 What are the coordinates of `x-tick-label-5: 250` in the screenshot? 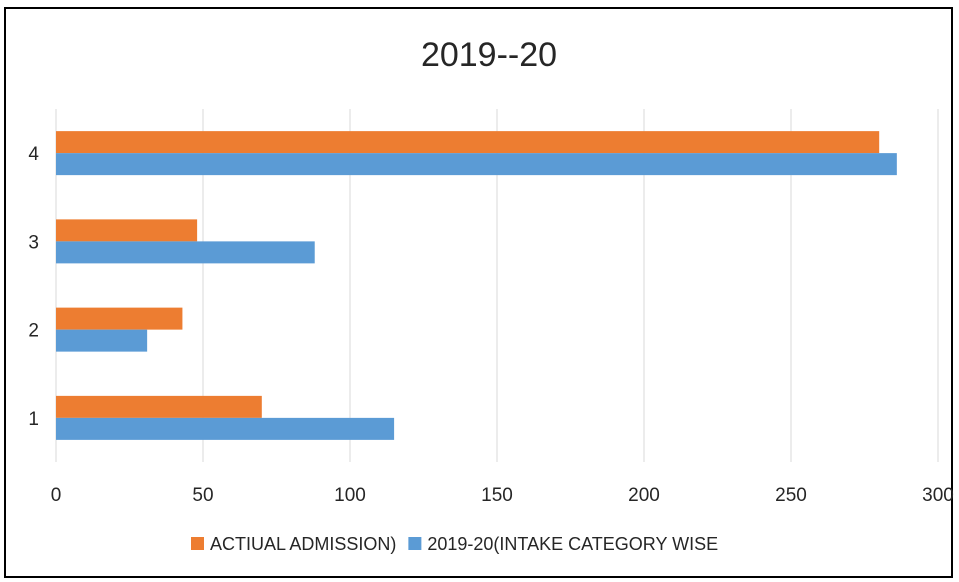 It's located at (791, 495).